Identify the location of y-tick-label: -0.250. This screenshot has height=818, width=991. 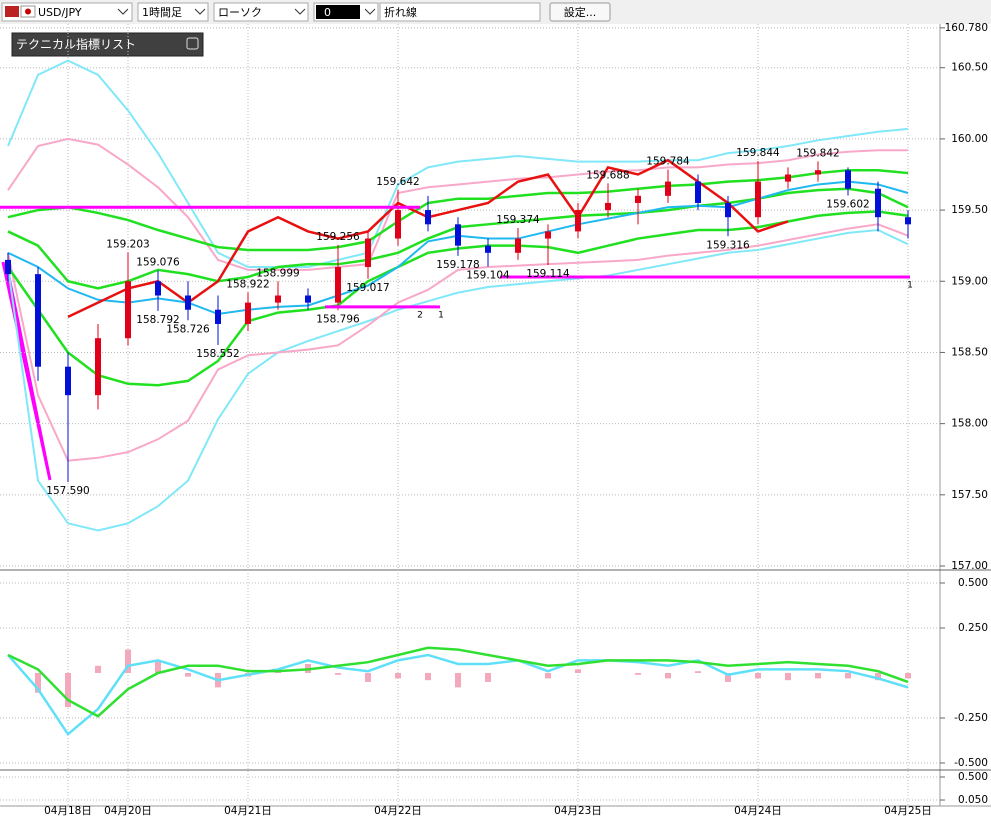
(971, 718).